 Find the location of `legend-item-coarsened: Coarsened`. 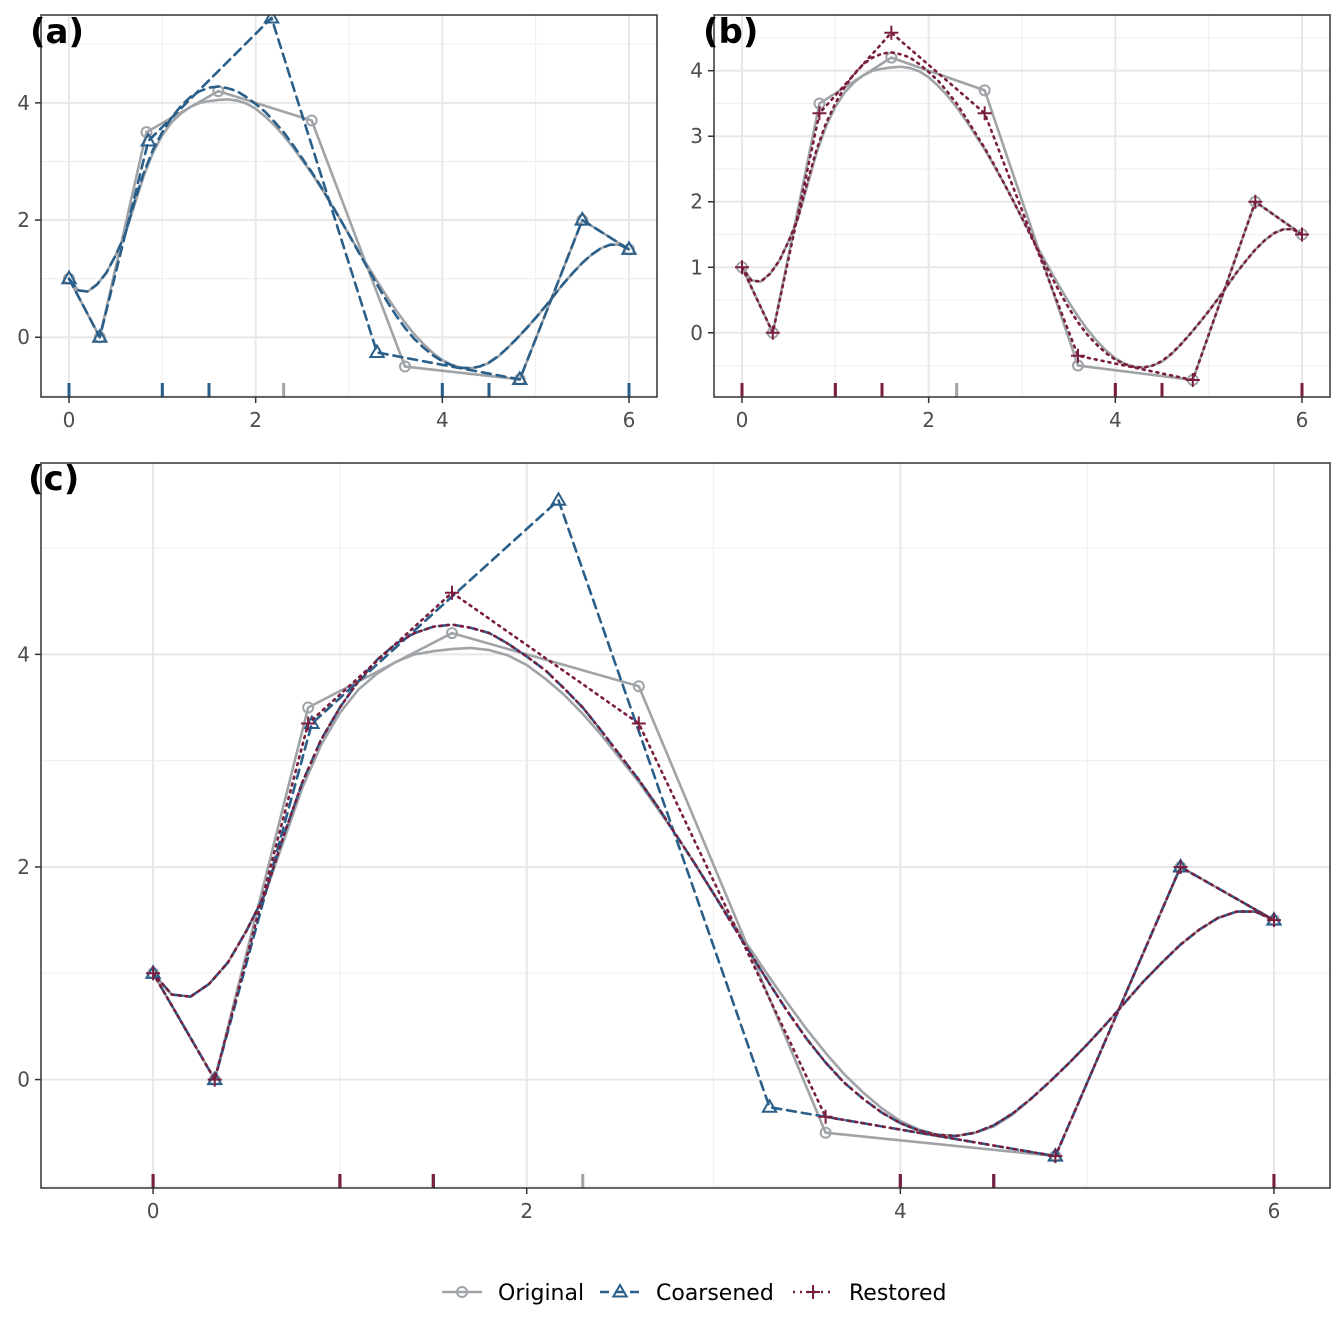

legend-item-coarsened: Coarsened is located at coordinates (687, 1293).